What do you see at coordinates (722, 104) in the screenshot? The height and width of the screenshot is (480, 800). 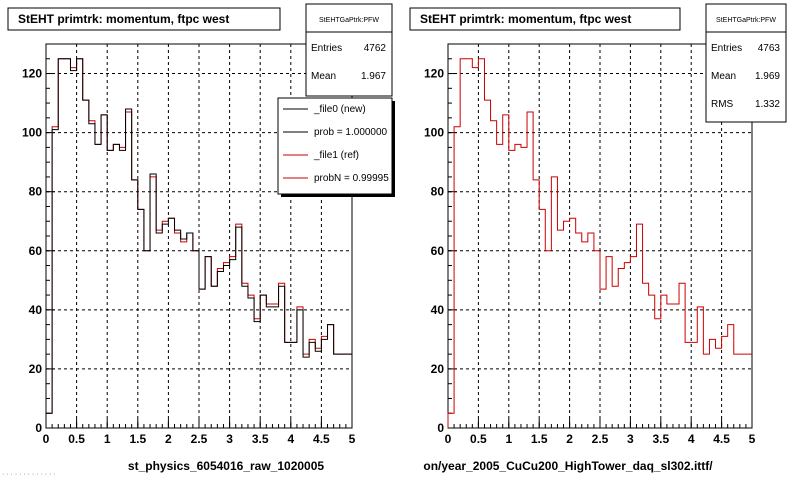 I see `stats-label: RMS` at bounding box center [722, 104].